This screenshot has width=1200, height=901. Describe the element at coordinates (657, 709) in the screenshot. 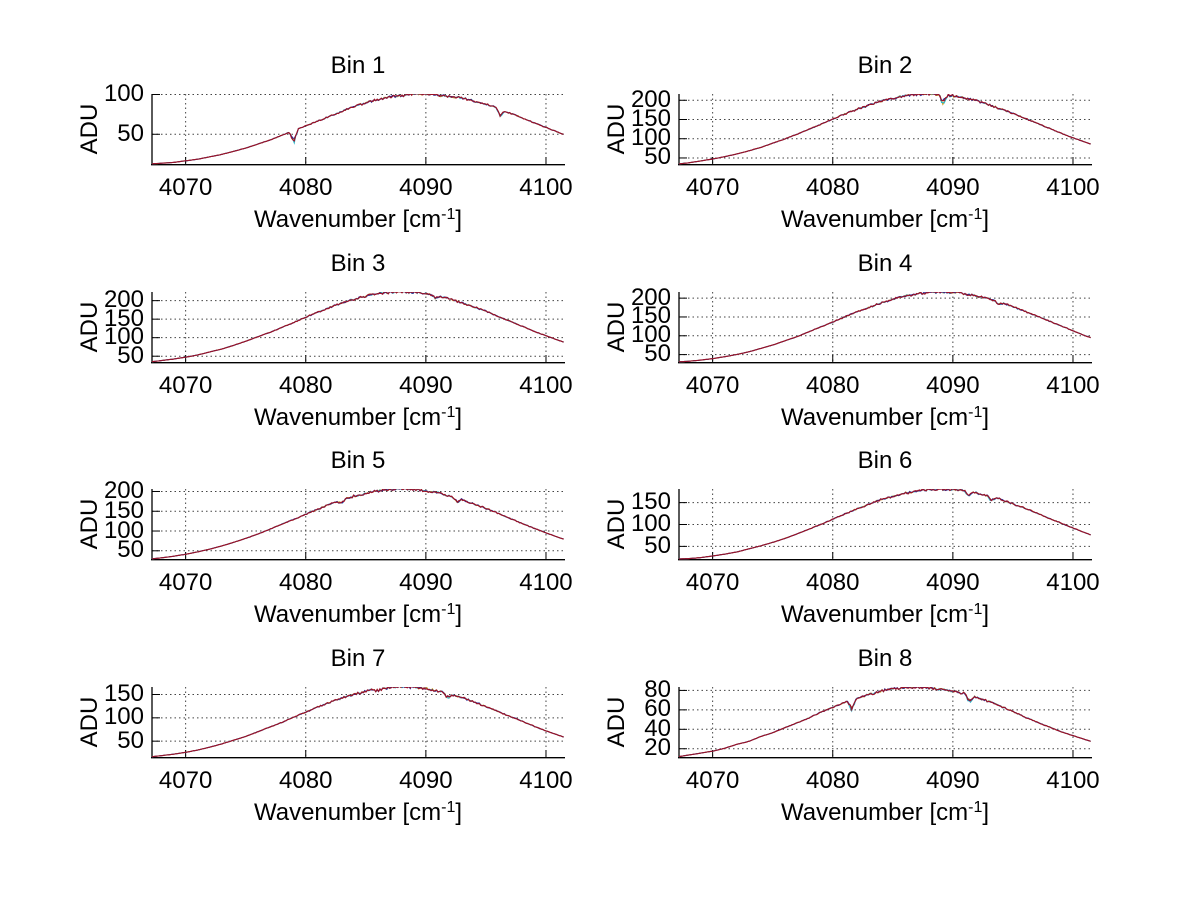

I see `y-tick-label: 60` at that location.